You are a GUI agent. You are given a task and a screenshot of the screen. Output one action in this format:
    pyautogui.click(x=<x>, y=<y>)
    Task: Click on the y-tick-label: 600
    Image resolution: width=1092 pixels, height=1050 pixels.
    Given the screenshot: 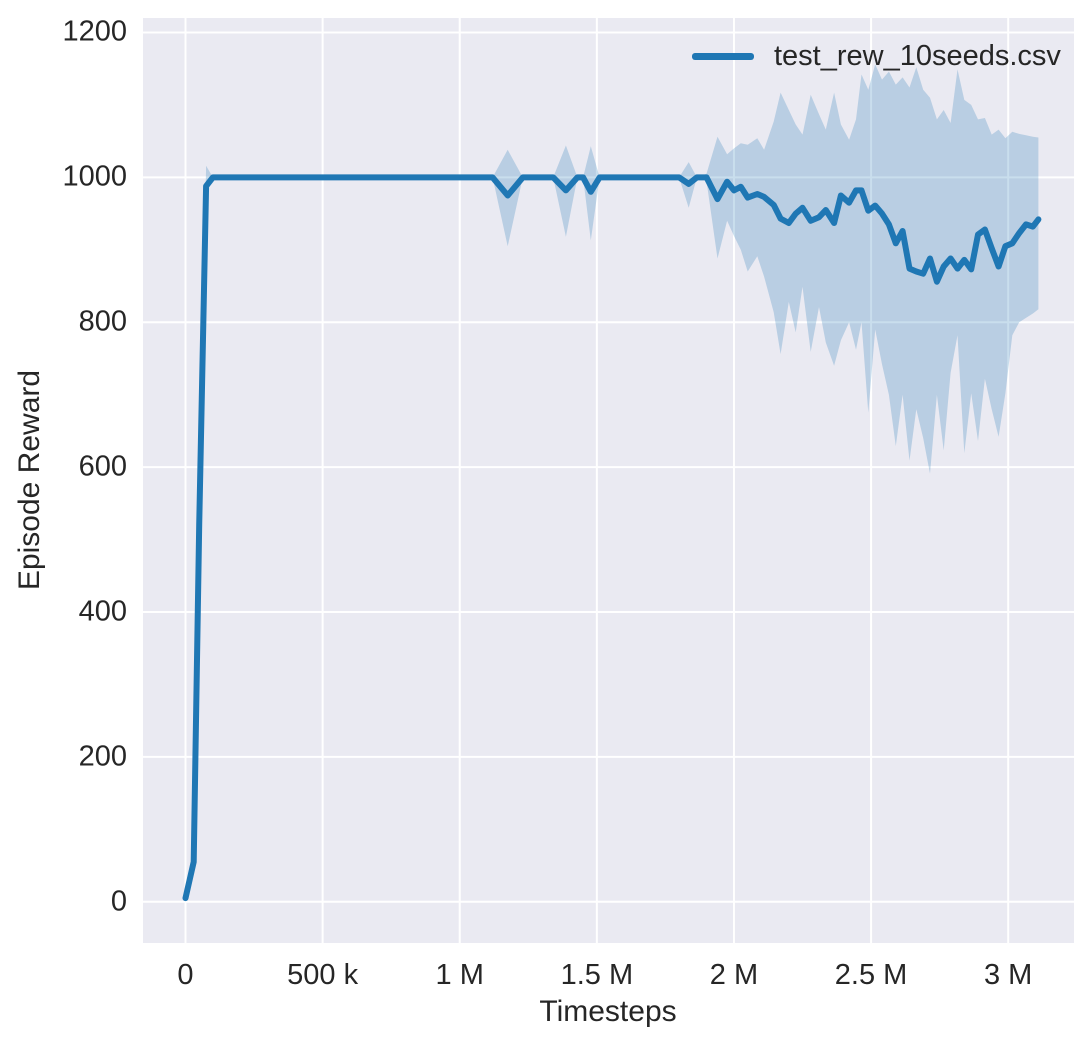 What is the action you would take?
    pyautogui.click(x=102, y=466)
    